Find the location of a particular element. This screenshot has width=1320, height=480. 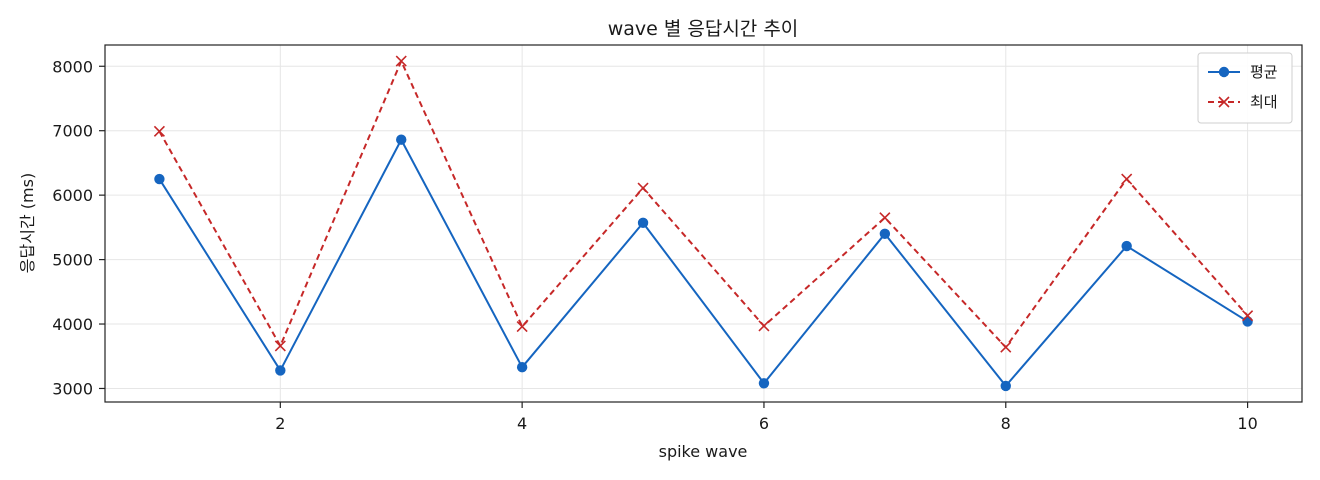

x-tick-label: 4 is located at coordinates (522, 423).